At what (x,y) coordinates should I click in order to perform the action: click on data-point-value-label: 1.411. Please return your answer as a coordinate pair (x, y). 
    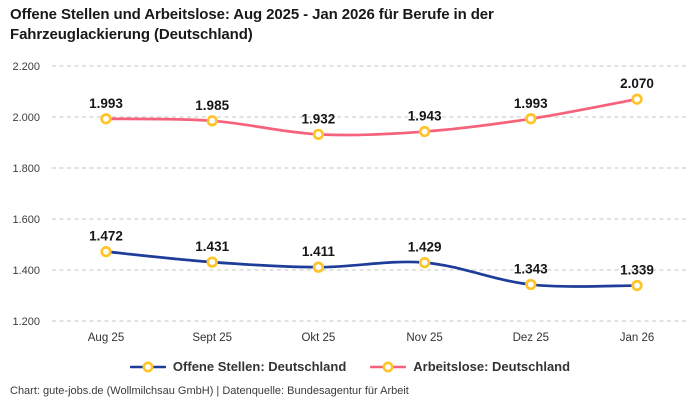
    Looking at the image, I should click on (319, 251).